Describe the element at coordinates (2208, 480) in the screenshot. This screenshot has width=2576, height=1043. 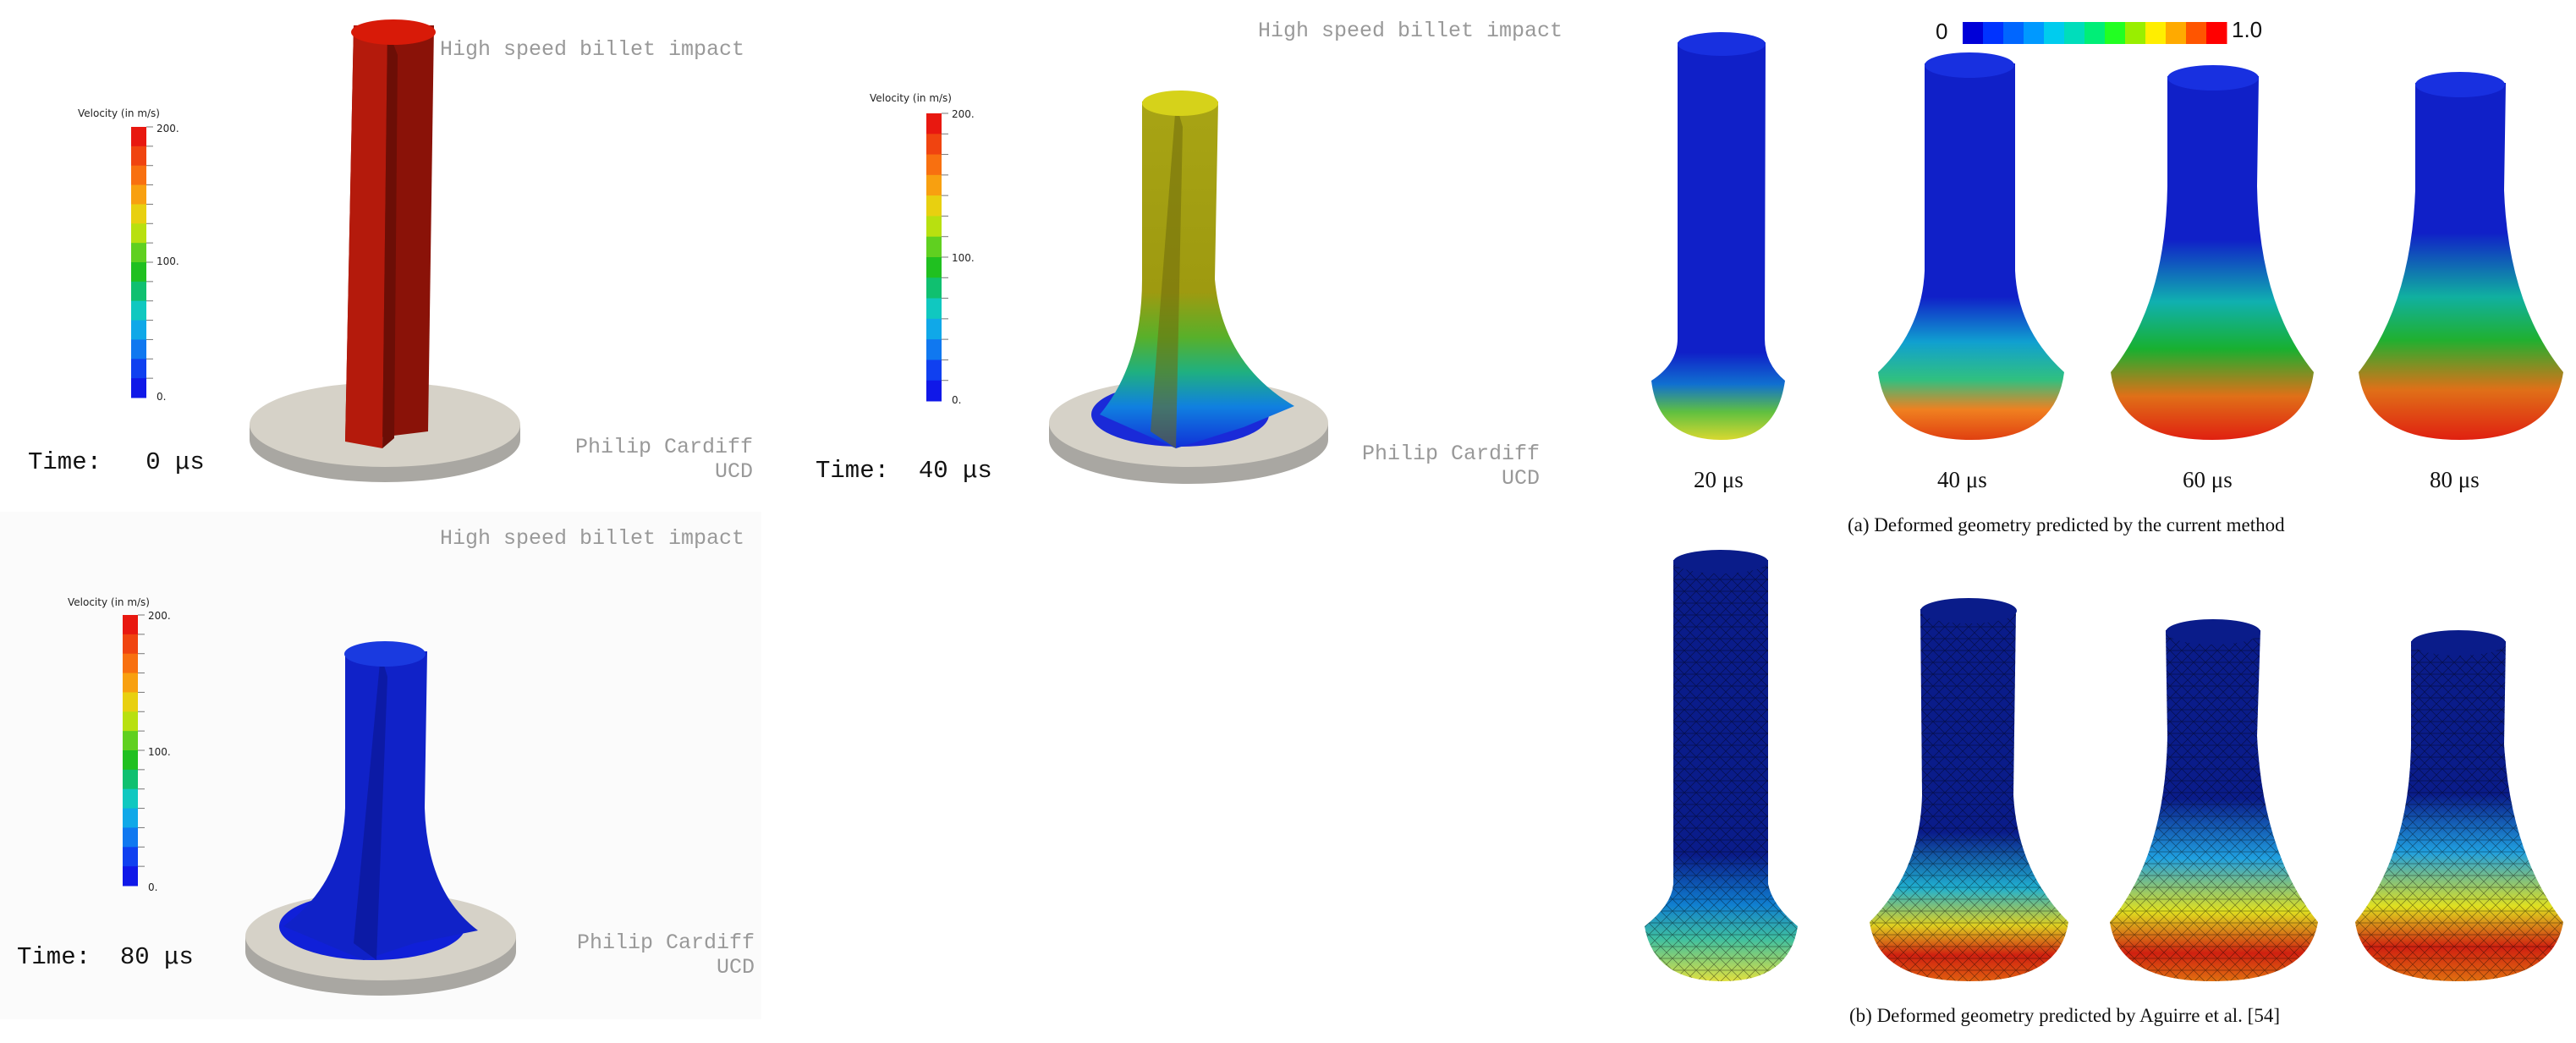
I see `time-label-a-3: 60 μs` at that location.